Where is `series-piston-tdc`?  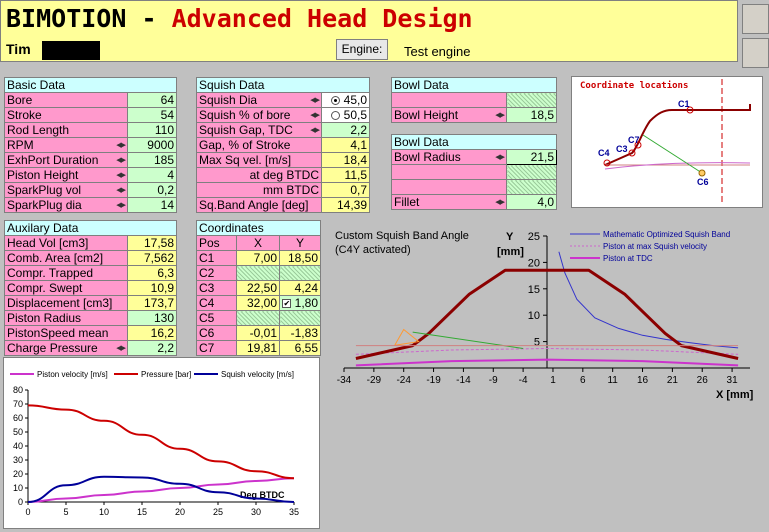 series-piston-tdc is located at coordinates (547, 362).